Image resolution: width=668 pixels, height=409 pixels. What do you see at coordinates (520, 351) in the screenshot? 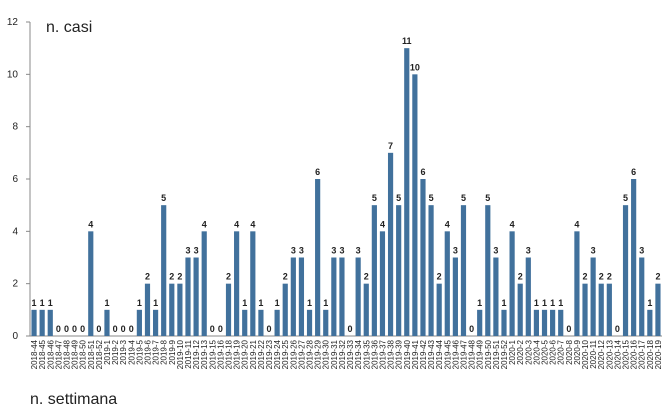
I see `x-tick-label: 2020-2` at bounding box center [520, 351].